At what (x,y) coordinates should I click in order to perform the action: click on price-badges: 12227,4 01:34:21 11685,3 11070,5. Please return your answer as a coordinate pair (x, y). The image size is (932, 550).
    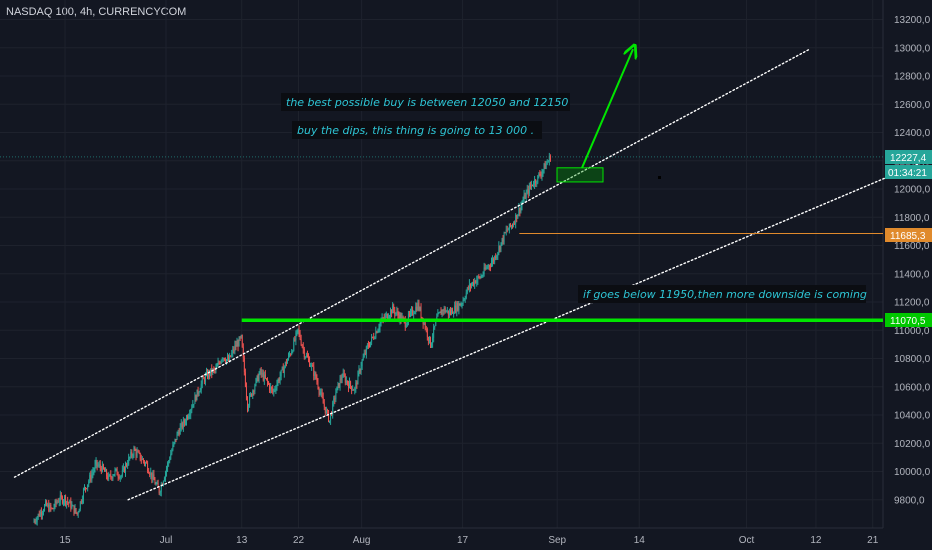
    Looking at the image, I should click on (908, 238).